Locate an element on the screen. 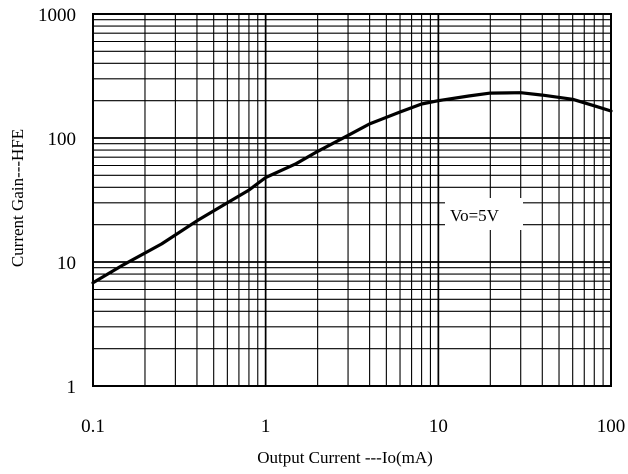 The width and height of the screenshot is (628, 474). annotation-box: Vo=5V is located at coordinates (484, 214).